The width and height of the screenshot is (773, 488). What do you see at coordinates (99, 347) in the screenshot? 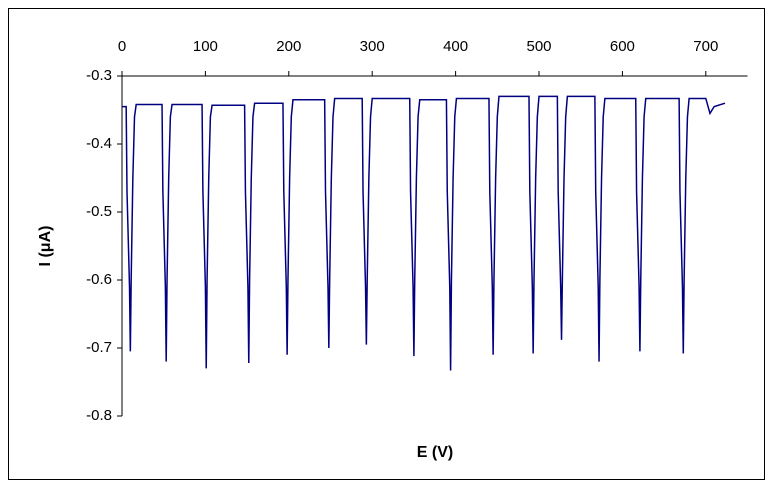
I see `y-tick-label: -0.7` at bounding box center [99, 347].